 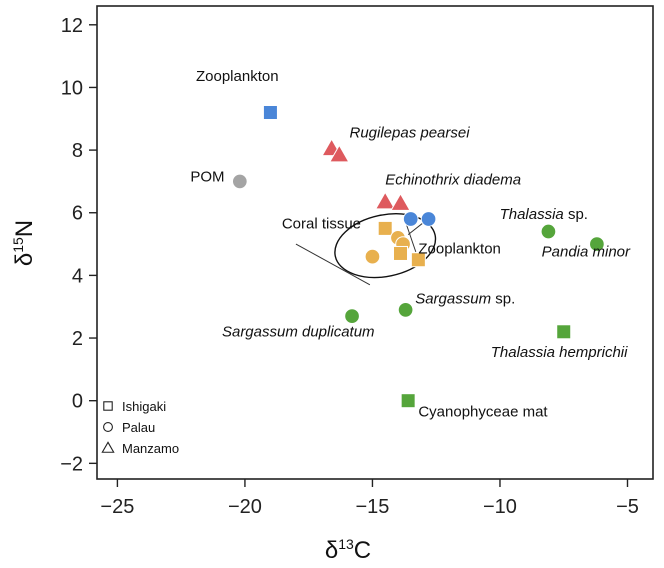 What do you see at coordinates (150, 448) in the screenshot?
I see `legend-label: Manzamo` at bounding box center [150, 448].